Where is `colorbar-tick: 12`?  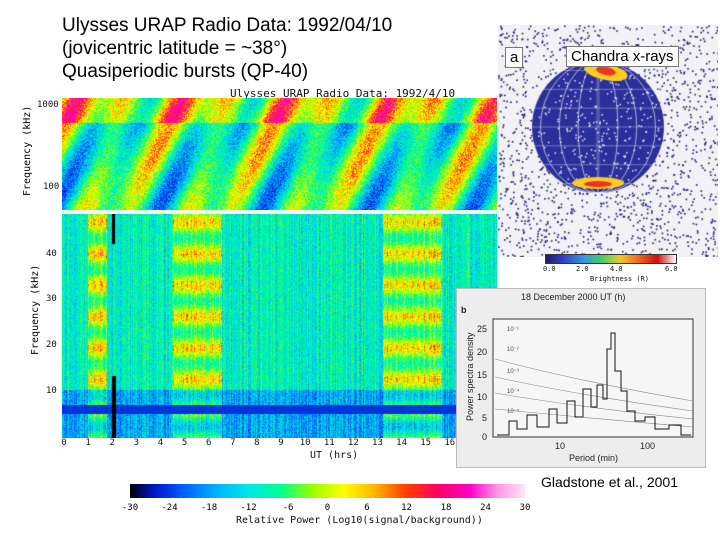
colorbar-tick: 12 is located at coordinates (406, 508).